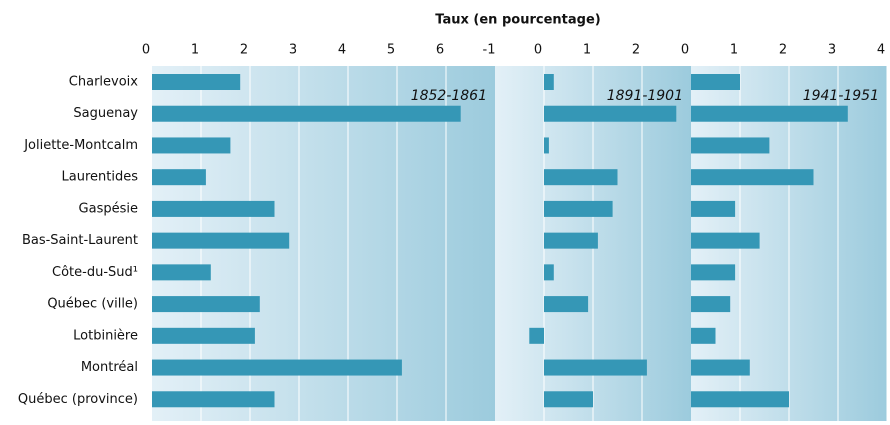 This screenshot has height=425, width=890. I want to click on y-tick-label: Montréal, so click(109, 367).